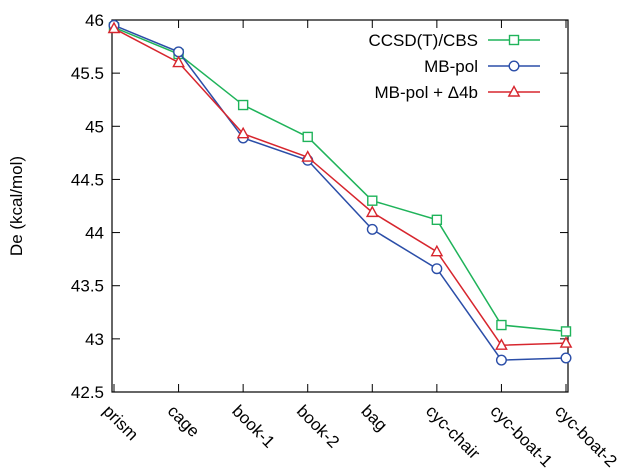  What do you see at coordinates (522, 436) in the screenshot?
I see `x-tick-label: cyc-boat-1` at bounding box center [522, 436].